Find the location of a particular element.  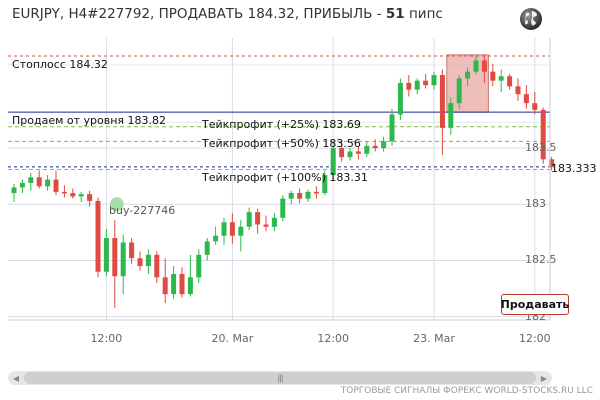

scrollbar-thumb: ||| is located at coordinates (280, 378).